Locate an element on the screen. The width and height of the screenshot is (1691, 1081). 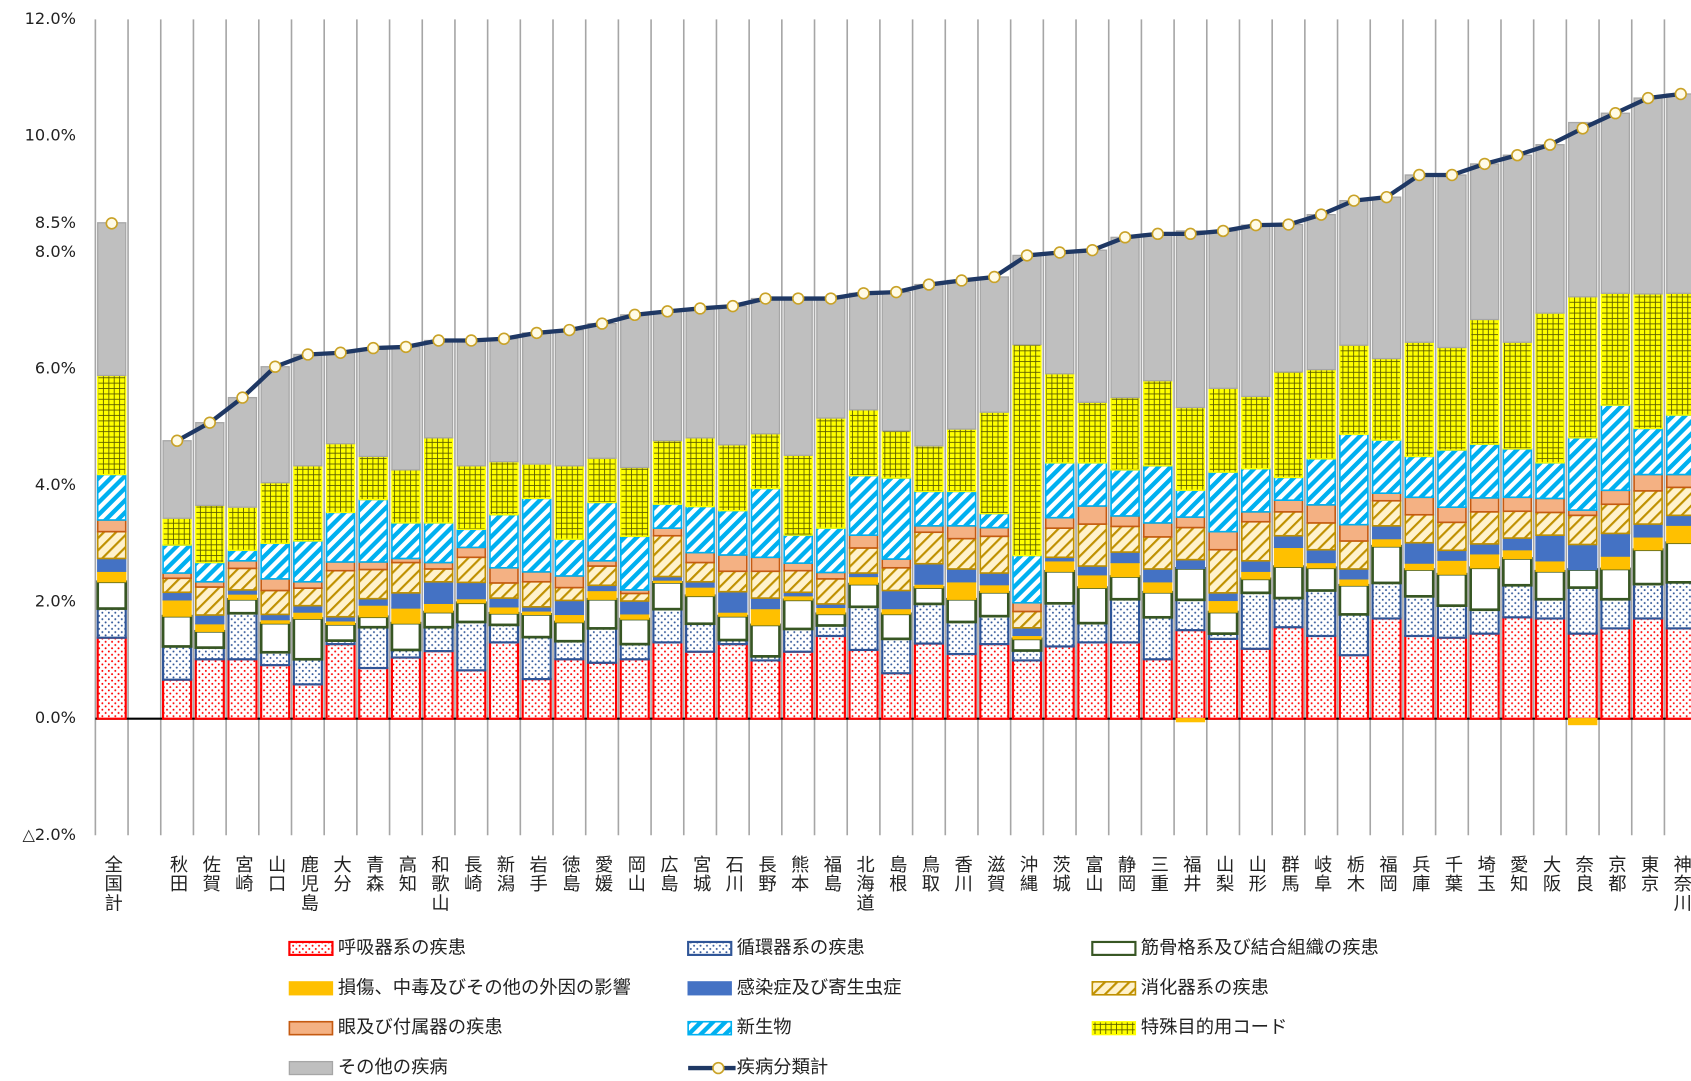
legend-marker is located at coordinates (718, 1068).